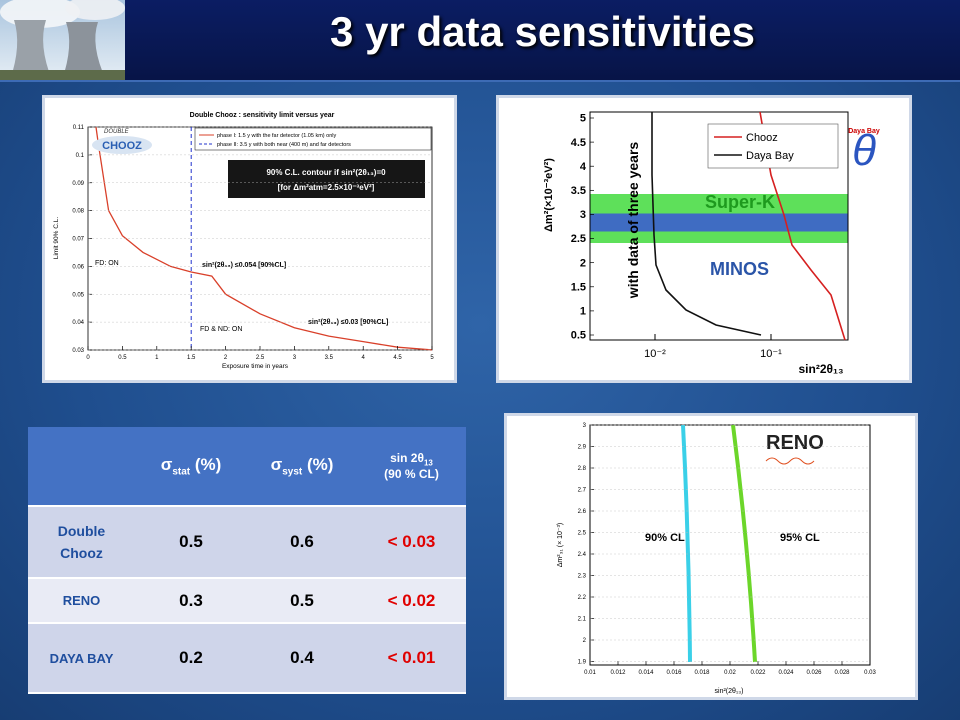 The image size is (960, 720). I want to click on x-axis-label: sin²(2θ₁₃), so click(729, 691).